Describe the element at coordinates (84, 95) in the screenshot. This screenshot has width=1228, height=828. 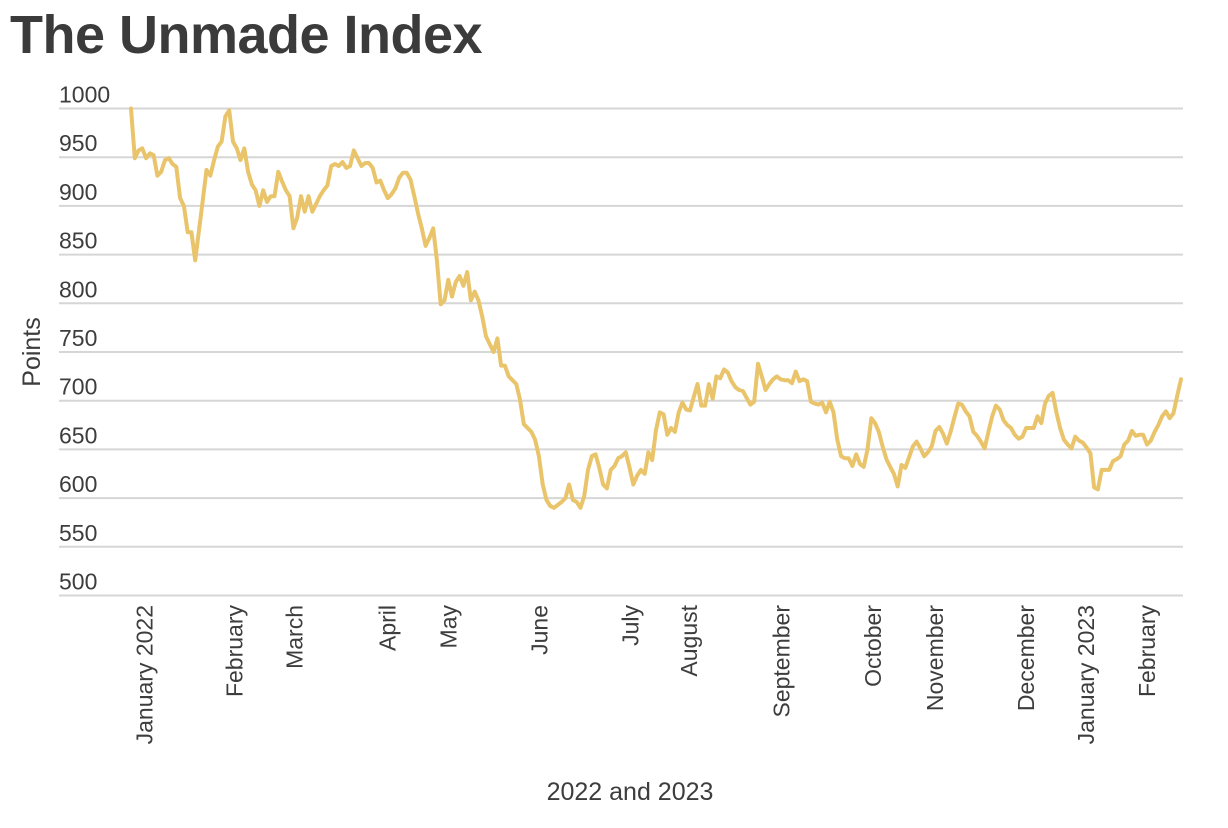
I see `y-tick-label: 1000` at that location.